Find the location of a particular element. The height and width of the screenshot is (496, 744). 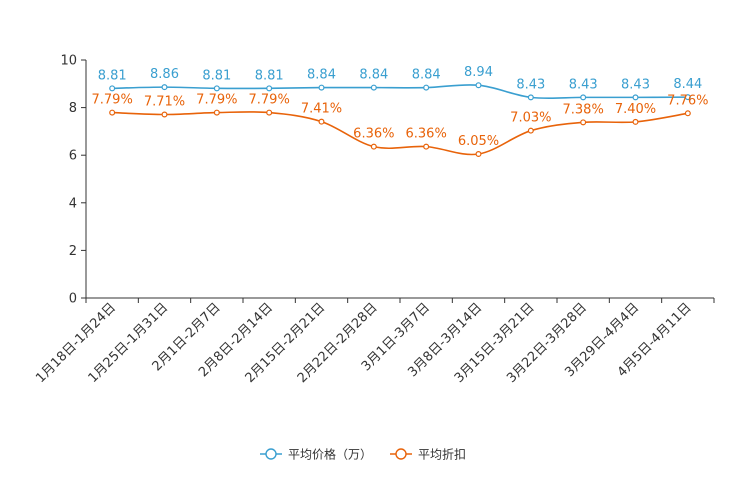

data-label: 8.44 is located at coordinates (687, 84).